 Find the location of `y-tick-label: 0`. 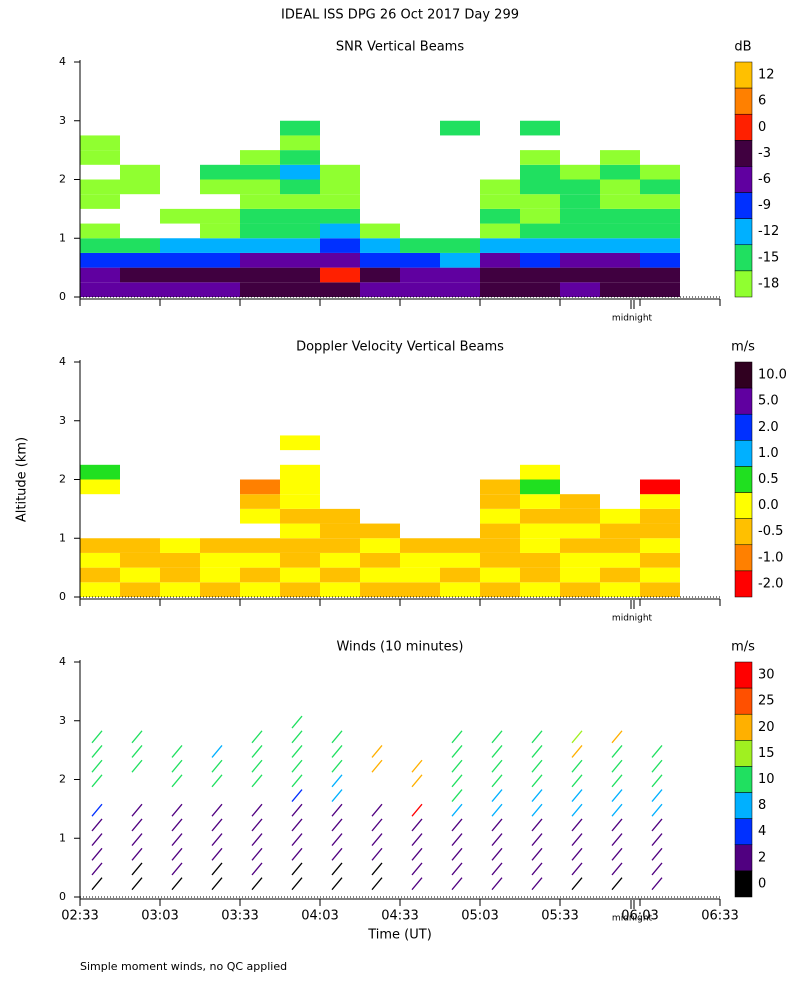

y-tick-label: 0 is located at coordinates (62, 296).